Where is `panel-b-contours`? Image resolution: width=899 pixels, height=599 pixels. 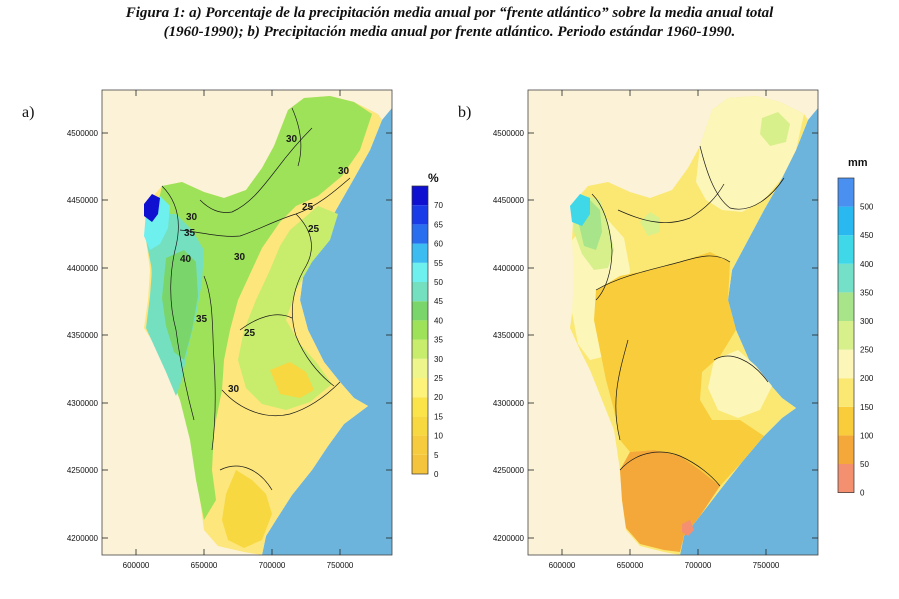
panel-b-contours is located at coordinates (688, 316).